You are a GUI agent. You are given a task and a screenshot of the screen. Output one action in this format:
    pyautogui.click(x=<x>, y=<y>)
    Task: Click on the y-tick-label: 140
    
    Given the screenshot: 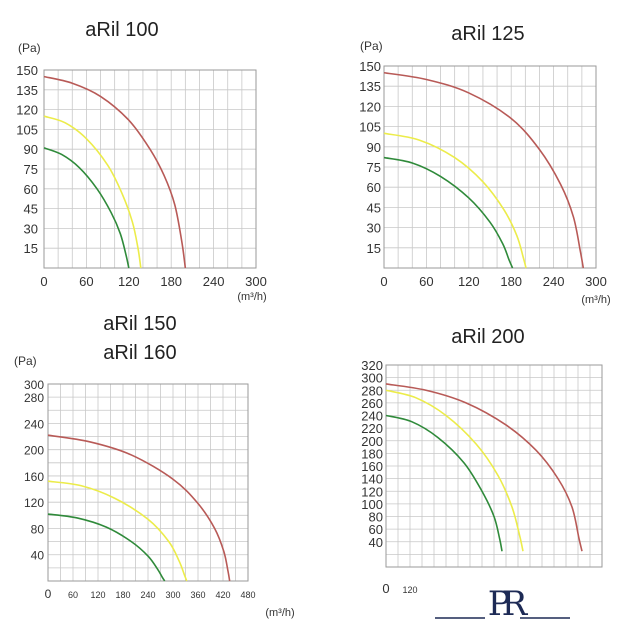 What is the action you would take?
    pyautogui.click(x=372, y=479)
    